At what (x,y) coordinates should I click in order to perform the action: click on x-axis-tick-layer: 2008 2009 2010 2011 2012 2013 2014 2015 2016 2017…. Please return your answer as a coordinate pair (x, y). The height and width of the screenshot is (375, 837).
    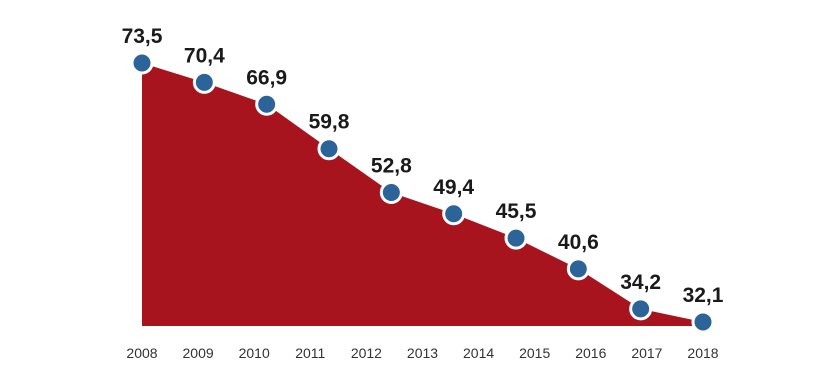
    Looking at the image, I should click on (422, 353).